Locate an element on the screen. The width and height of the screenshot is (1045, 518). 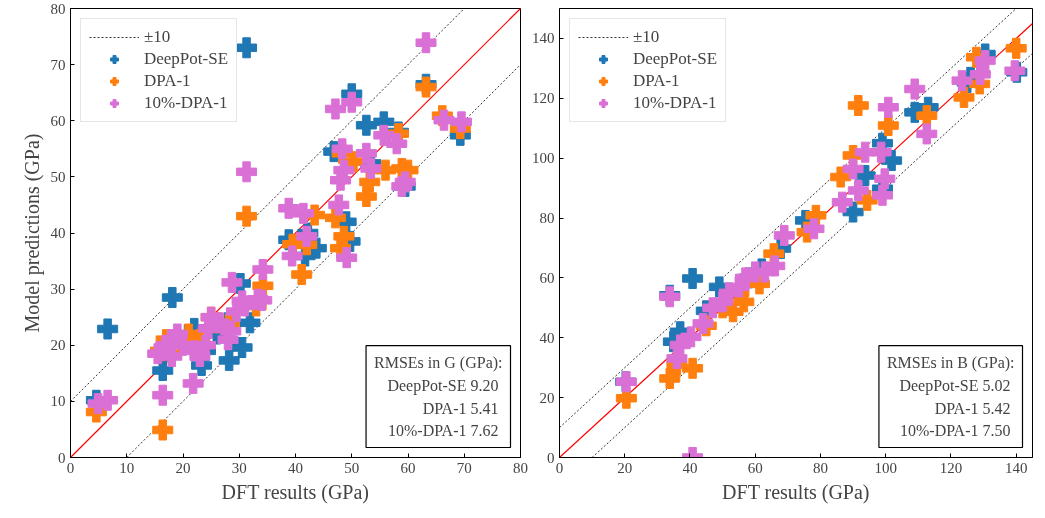
x-tick-label: 70 is located at coordinates (464, 467).